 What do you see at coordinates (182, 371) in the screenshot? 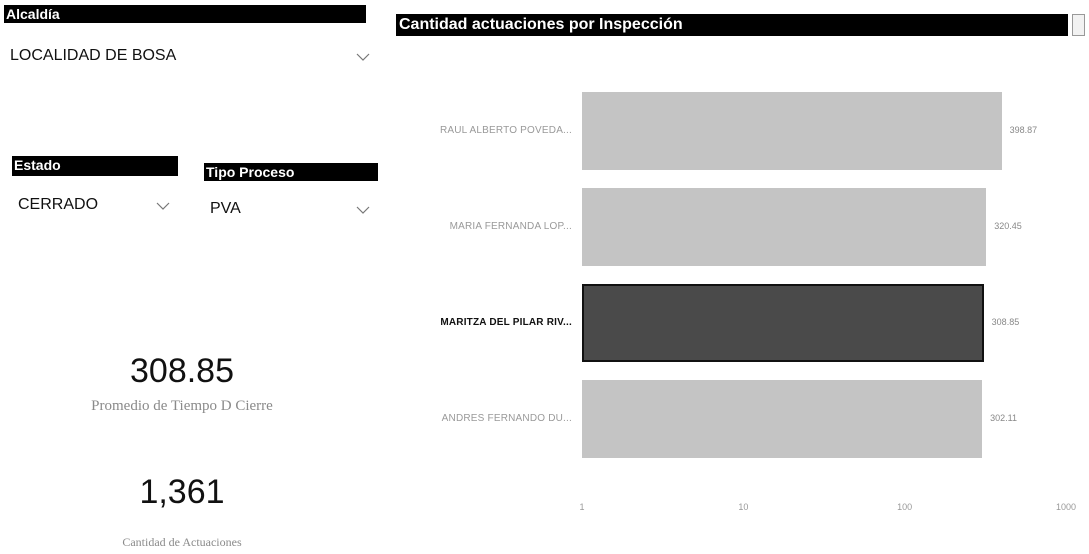
I see `kpi-promedio-value: 308.85` at bounding box center [182, 371].